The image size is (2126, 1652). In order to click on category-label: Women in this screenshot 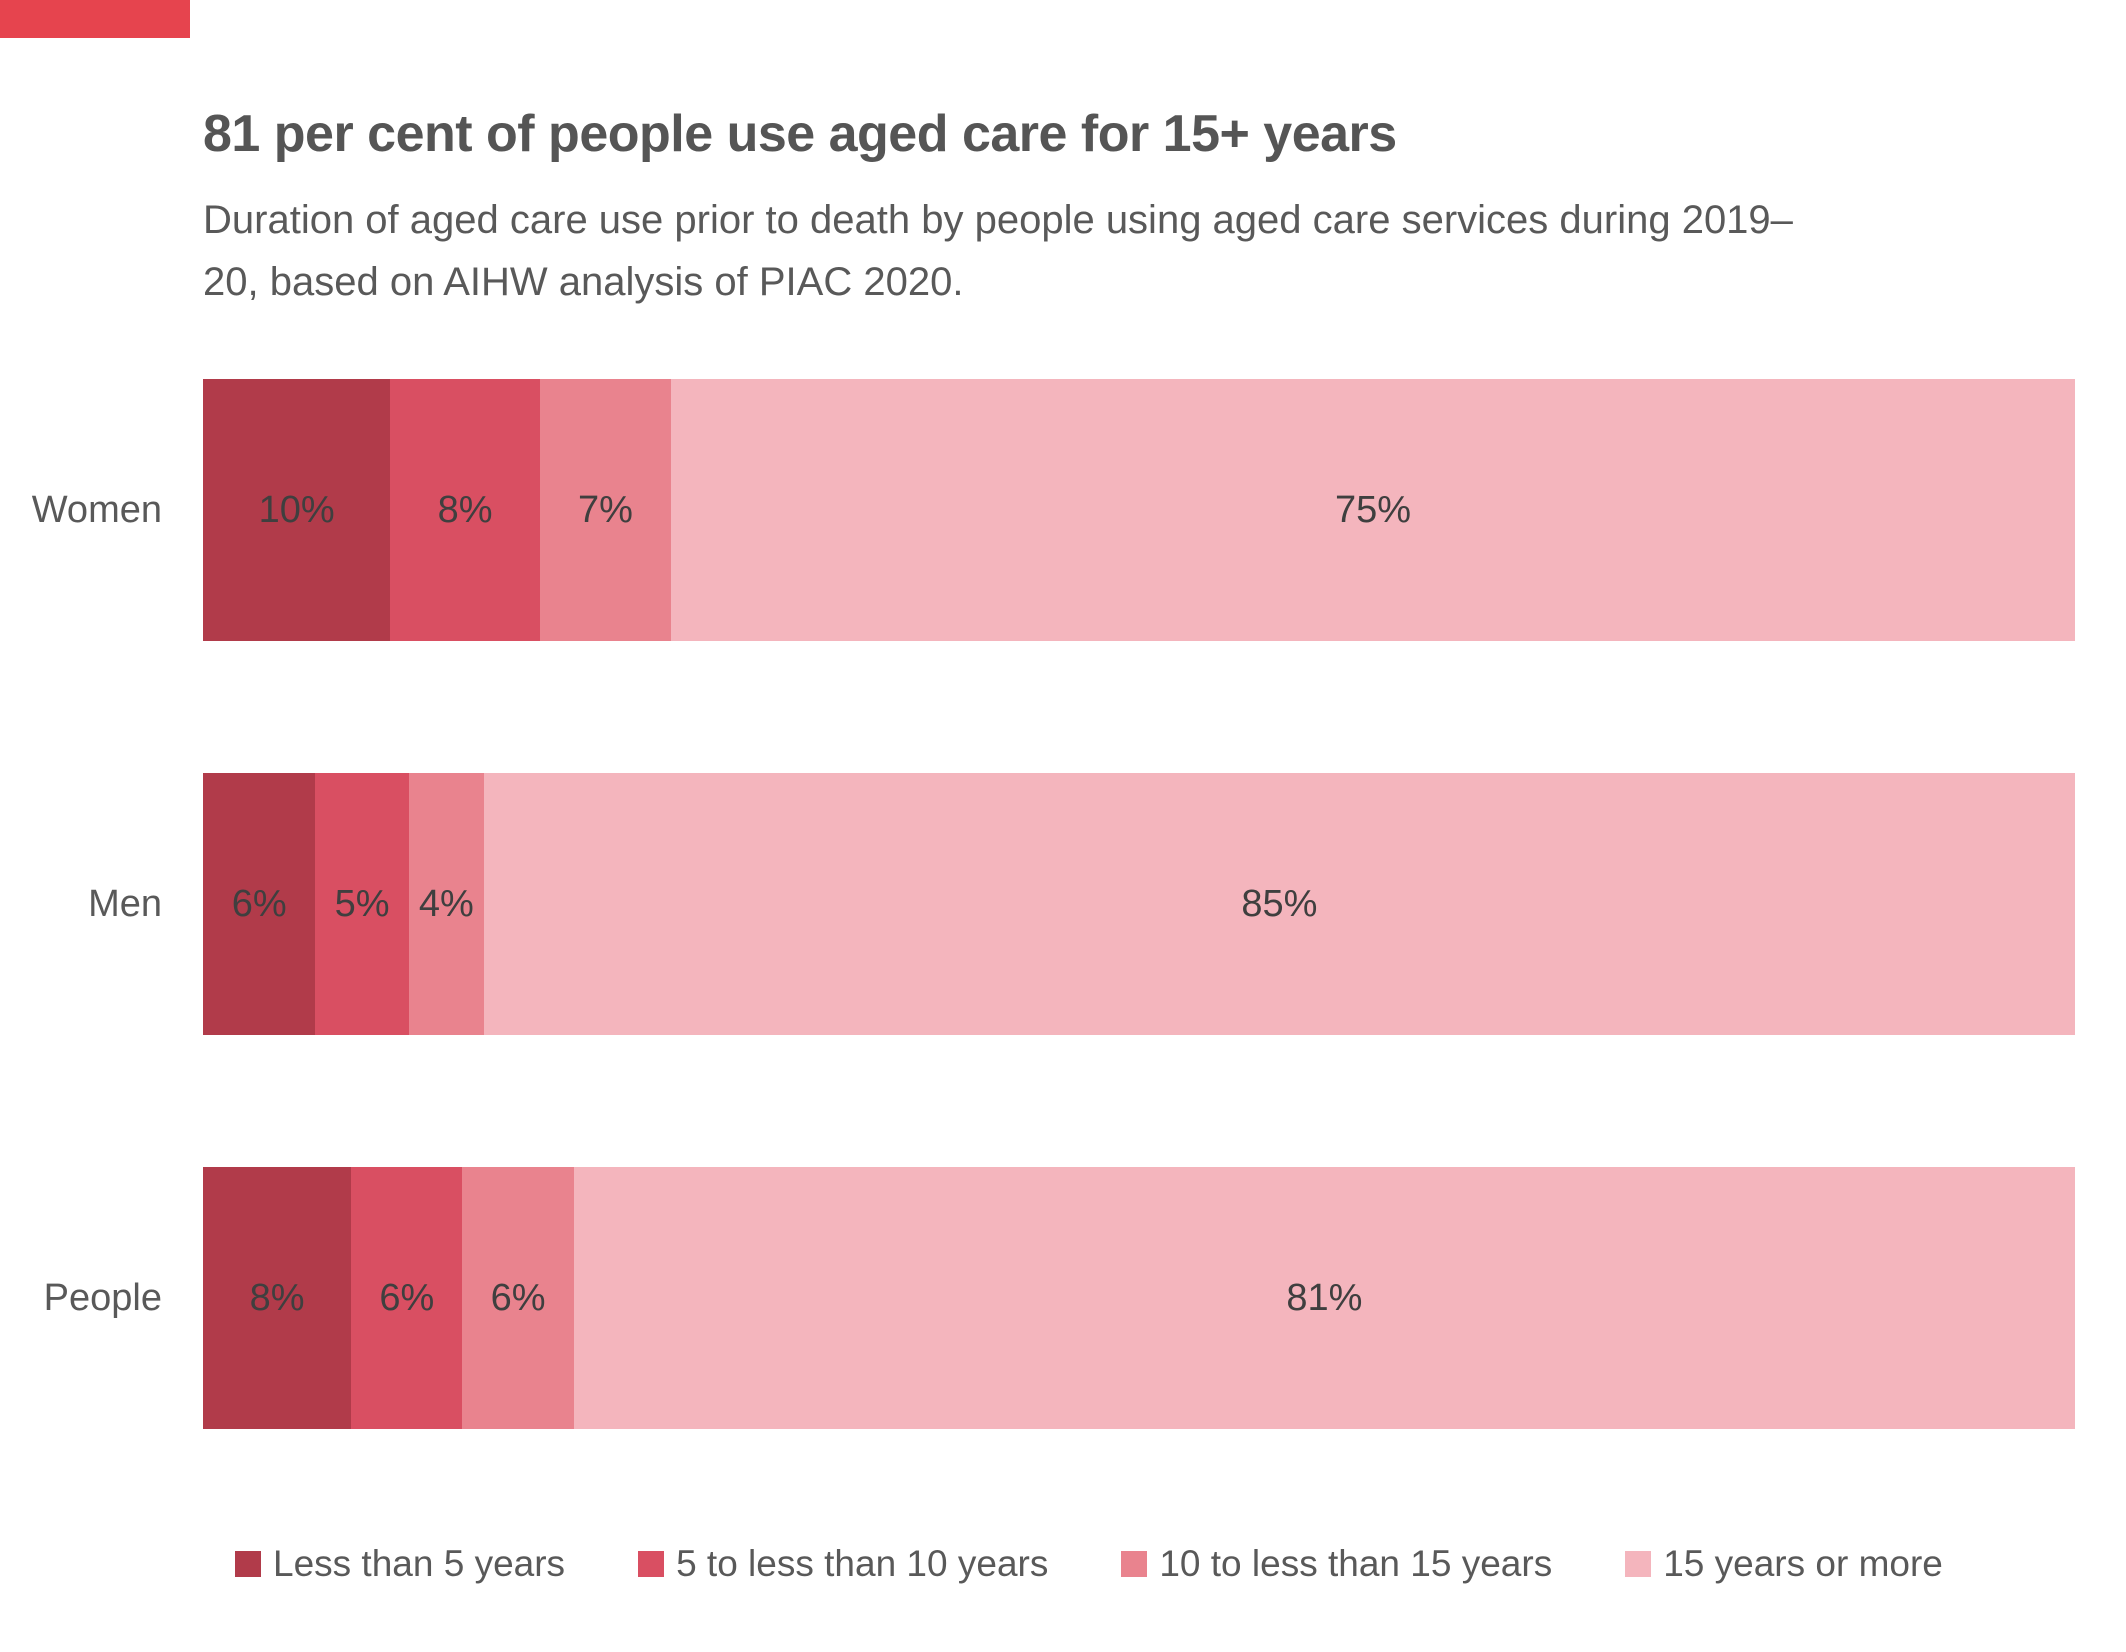, I will do `click(96, 509)`.